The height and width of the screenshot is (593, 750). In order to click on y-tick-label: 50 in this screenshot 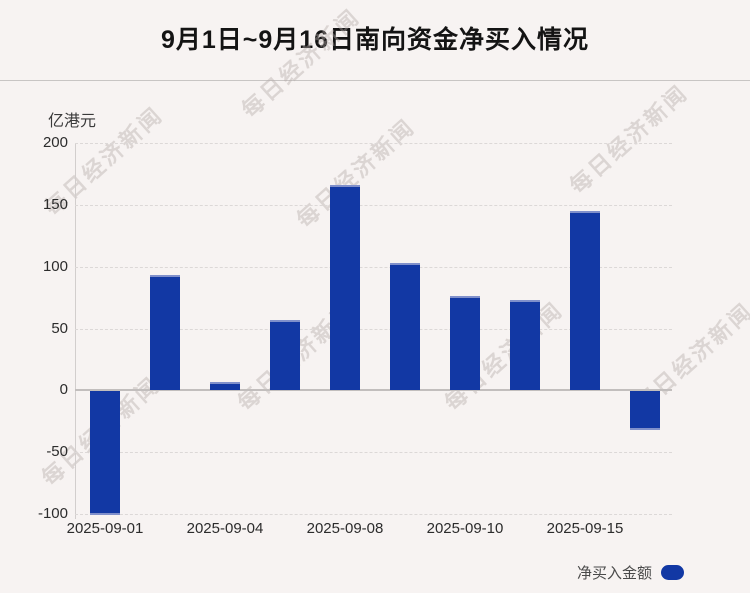, I will do `click(59, 328)`.